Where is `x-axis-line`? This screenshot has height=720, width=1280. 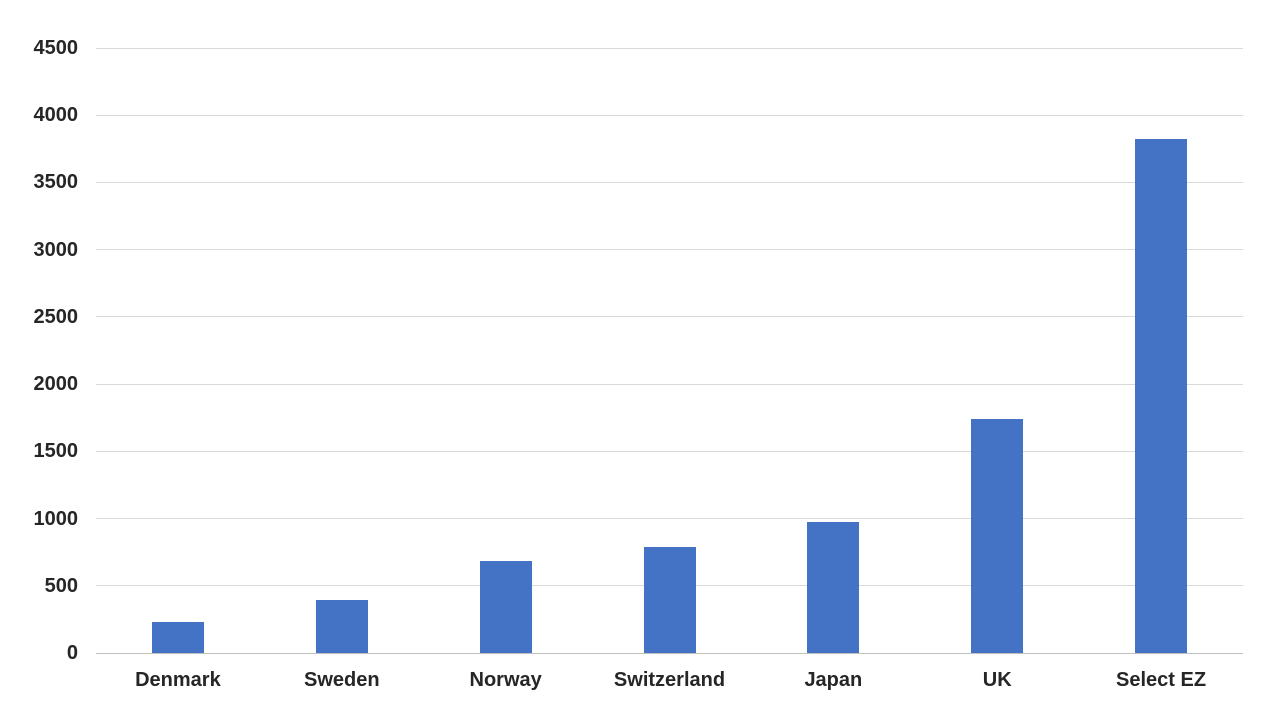
x-axis-line is located at coordinates (669, 653).